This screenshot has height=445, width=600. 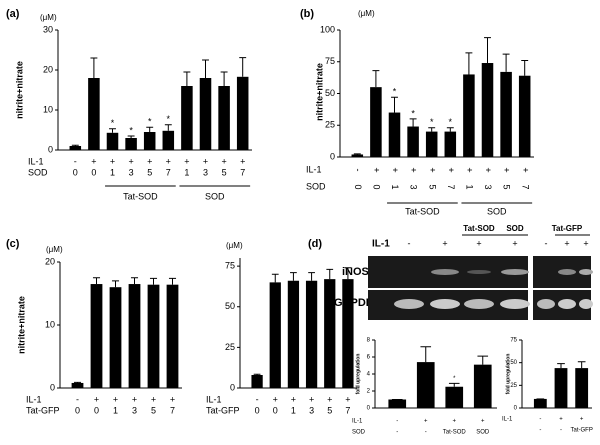 I want to click on gel-image, so click(x=480, y=288).